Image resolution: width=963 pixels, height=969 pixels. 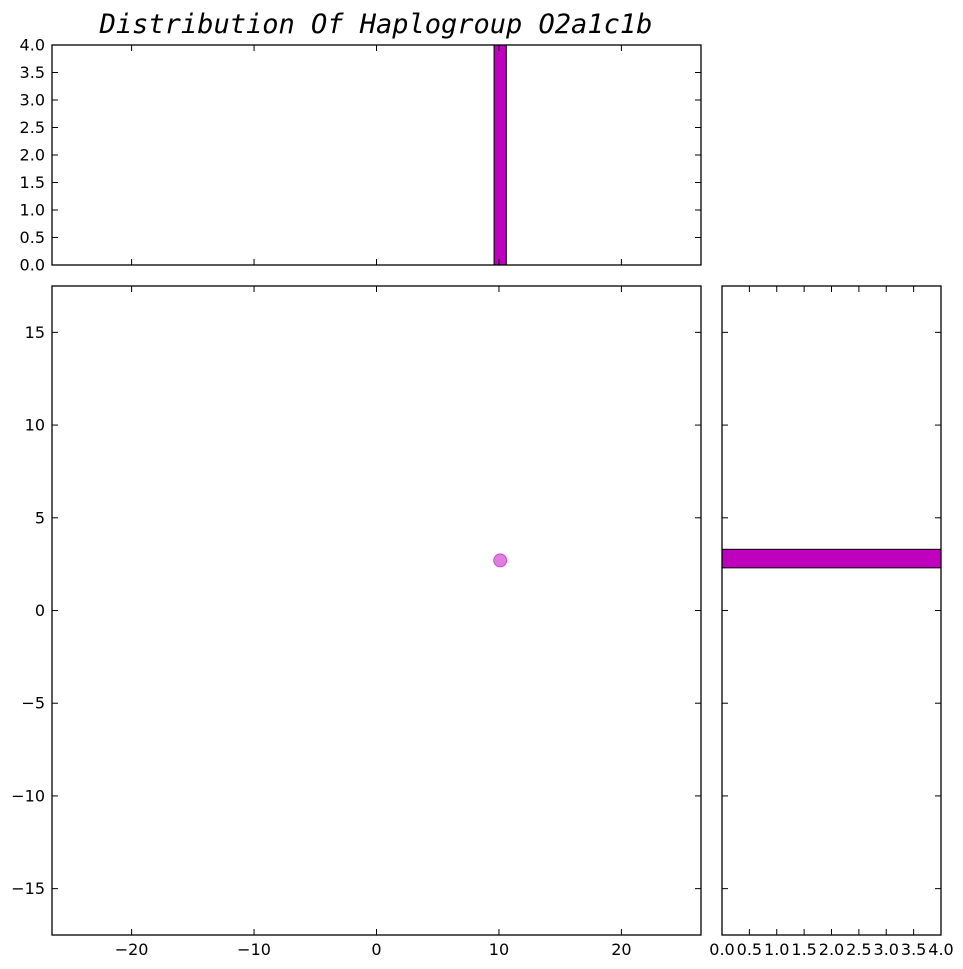 I want to click on right-histogram-xtick-label: 0.0, so click(x=721, y=949).